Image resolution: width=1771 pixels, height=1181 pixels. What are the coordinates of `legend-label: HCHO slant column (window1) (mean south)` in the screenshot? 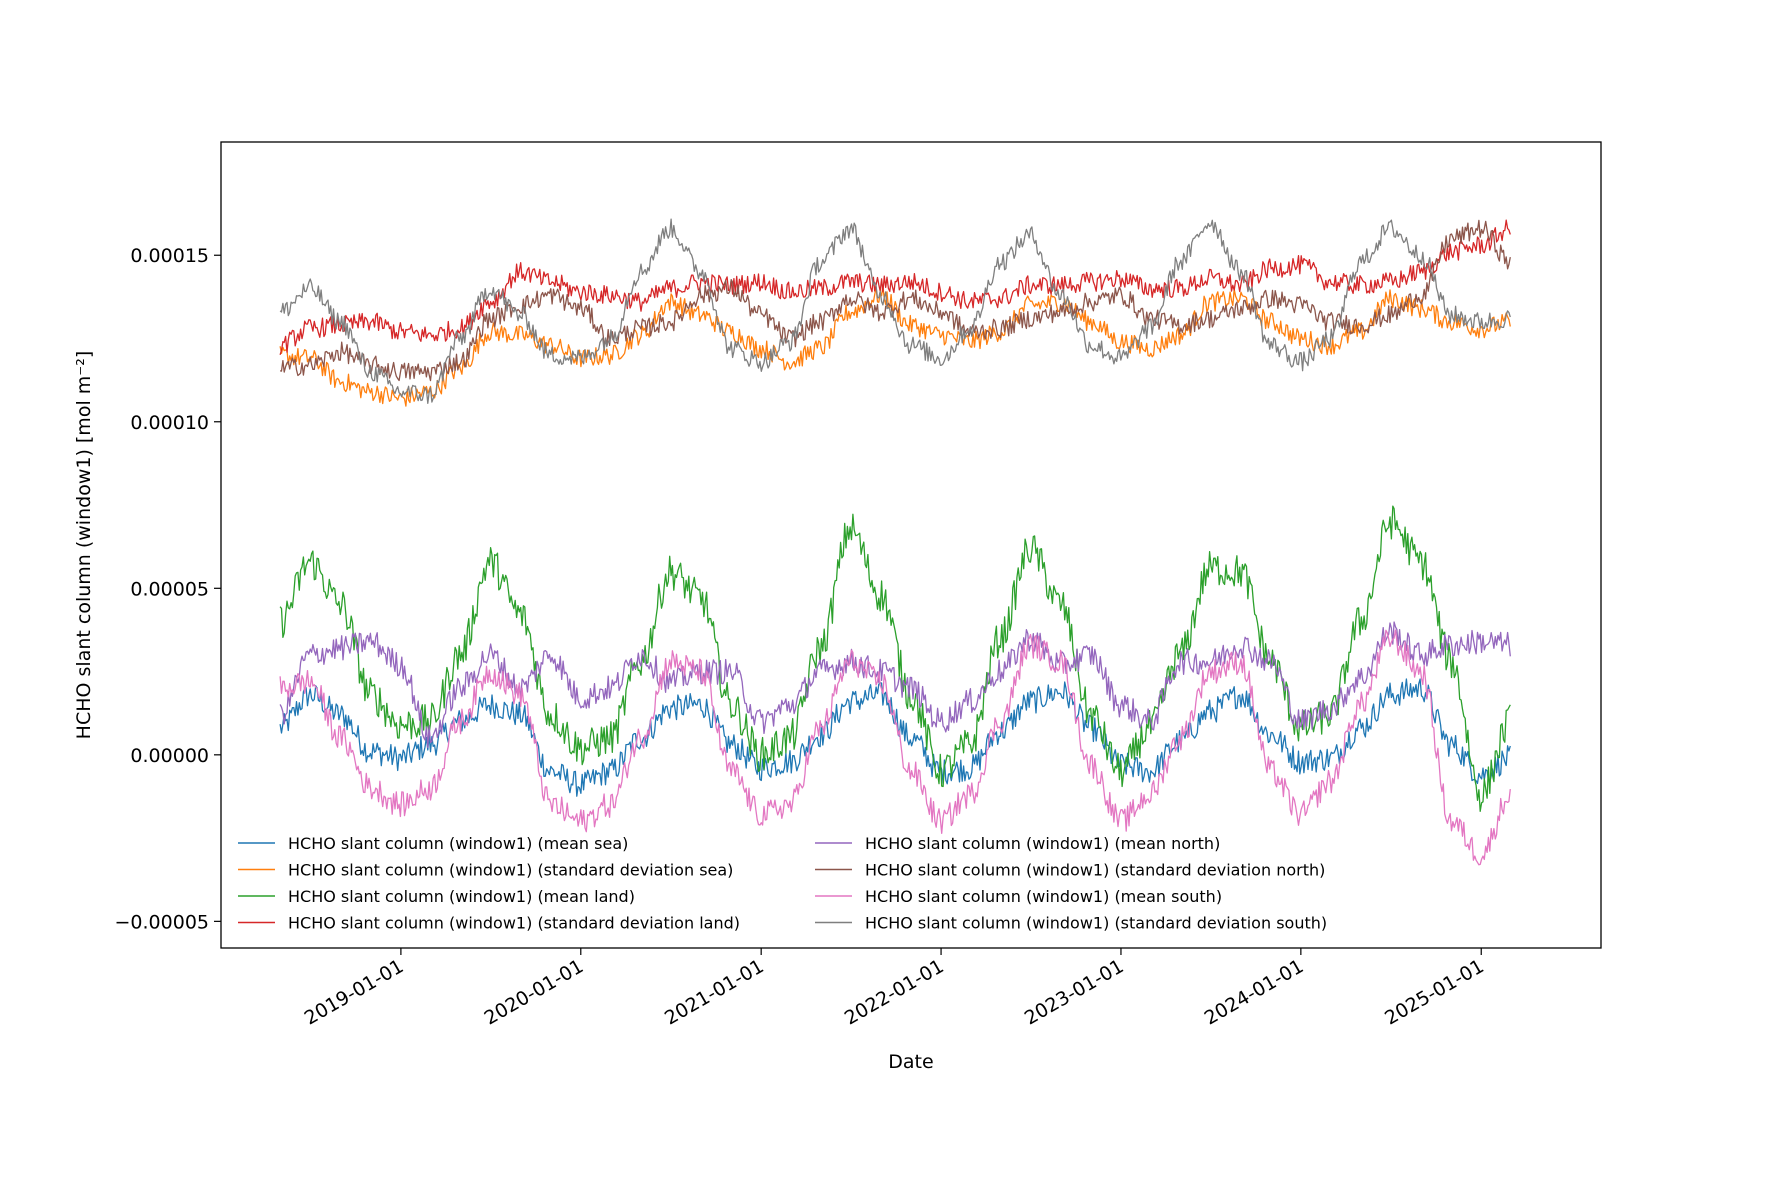 It's located at (1043, 896).